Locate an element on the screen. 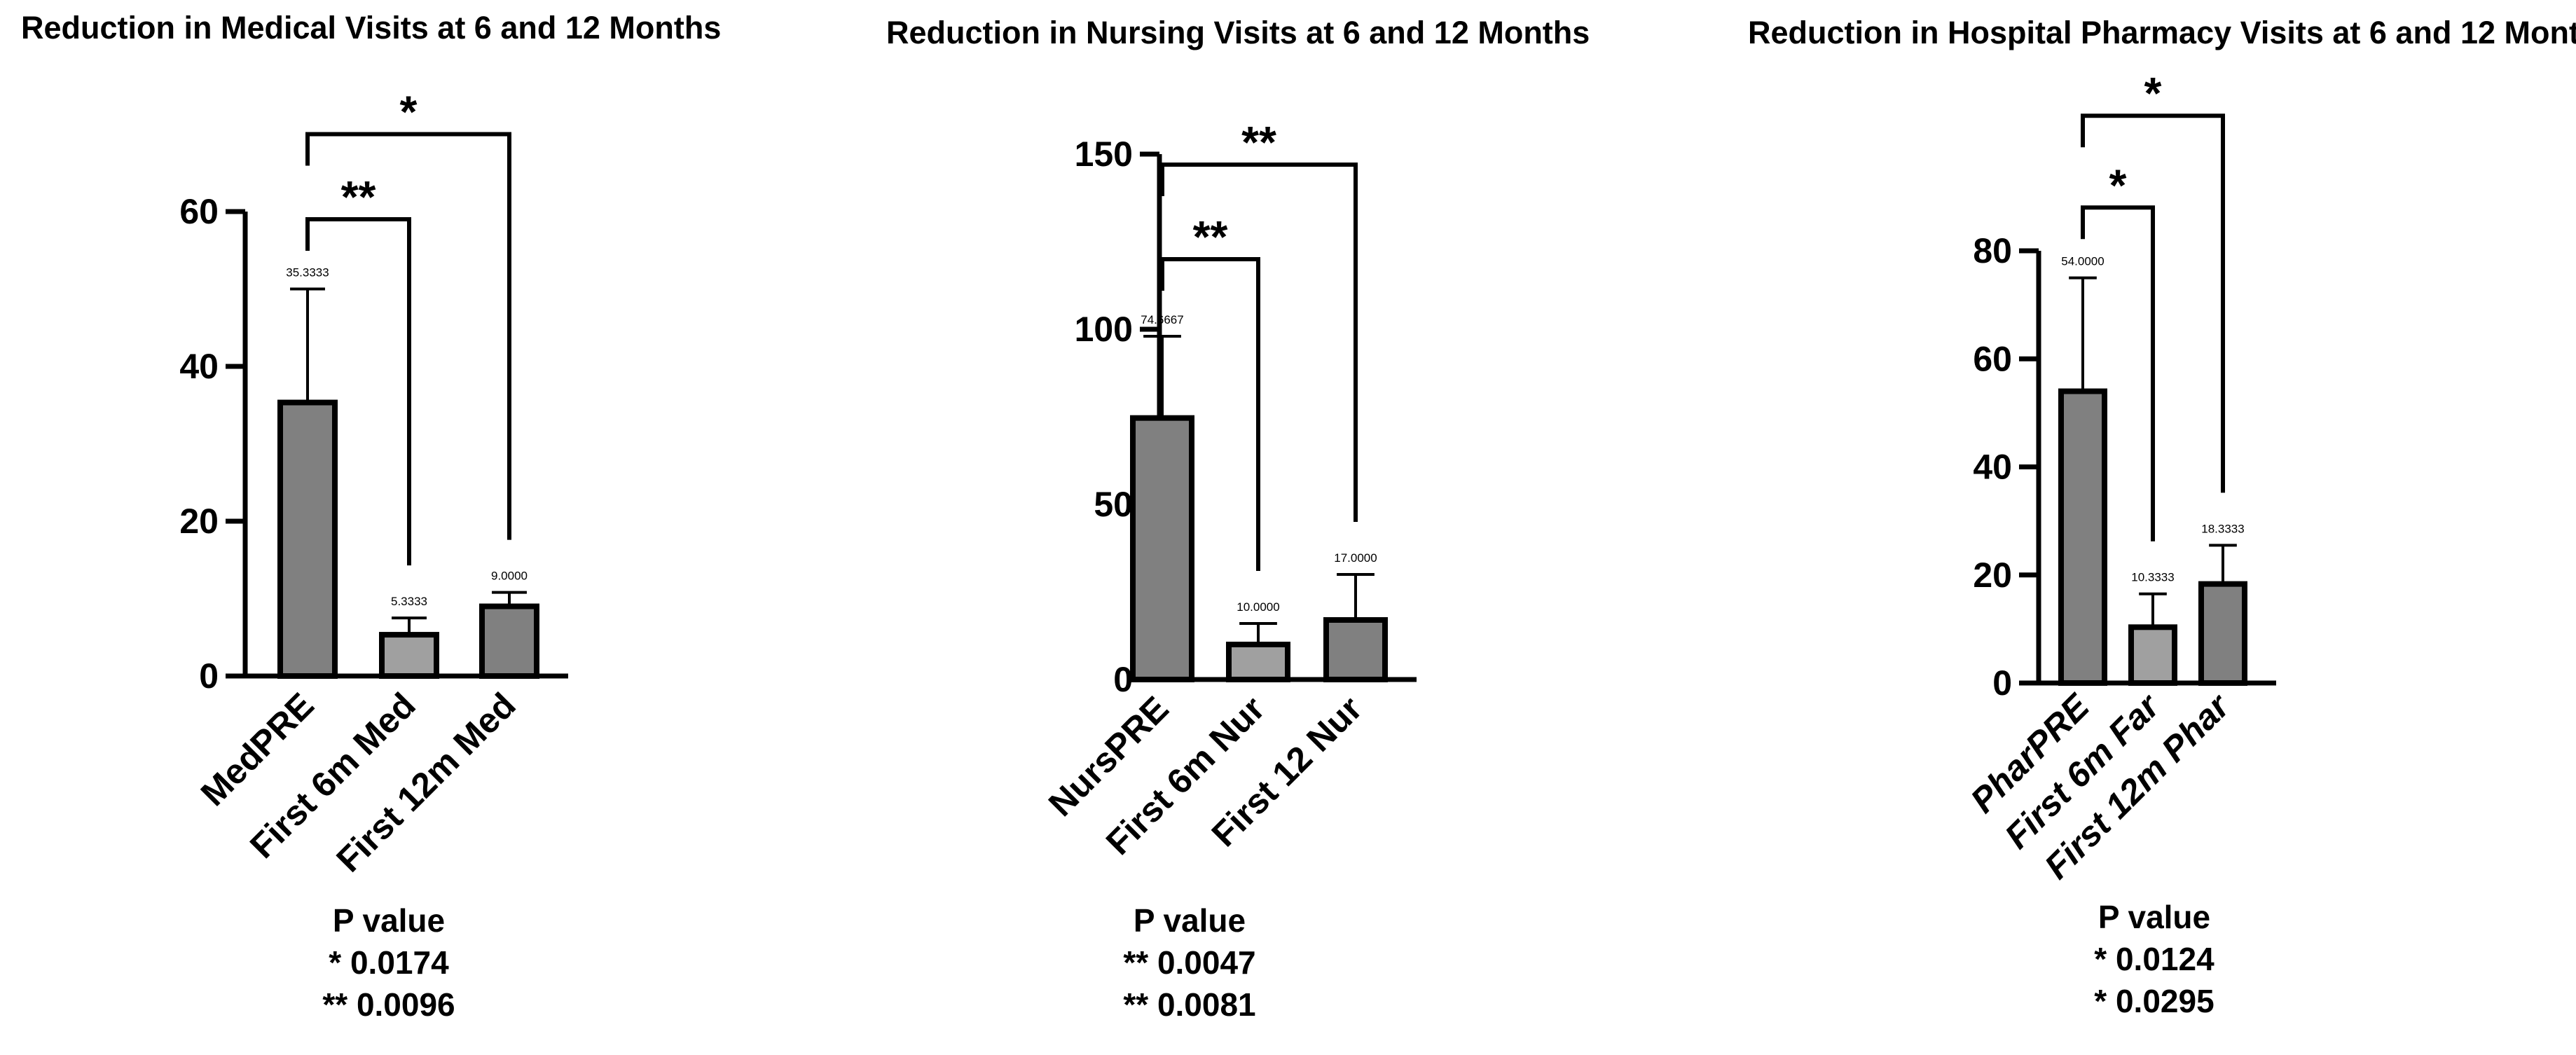 Image resolution: width=2576 pixels, height=1055 pixels. category-label: First 12m Med is located at coordinates (426, 782).